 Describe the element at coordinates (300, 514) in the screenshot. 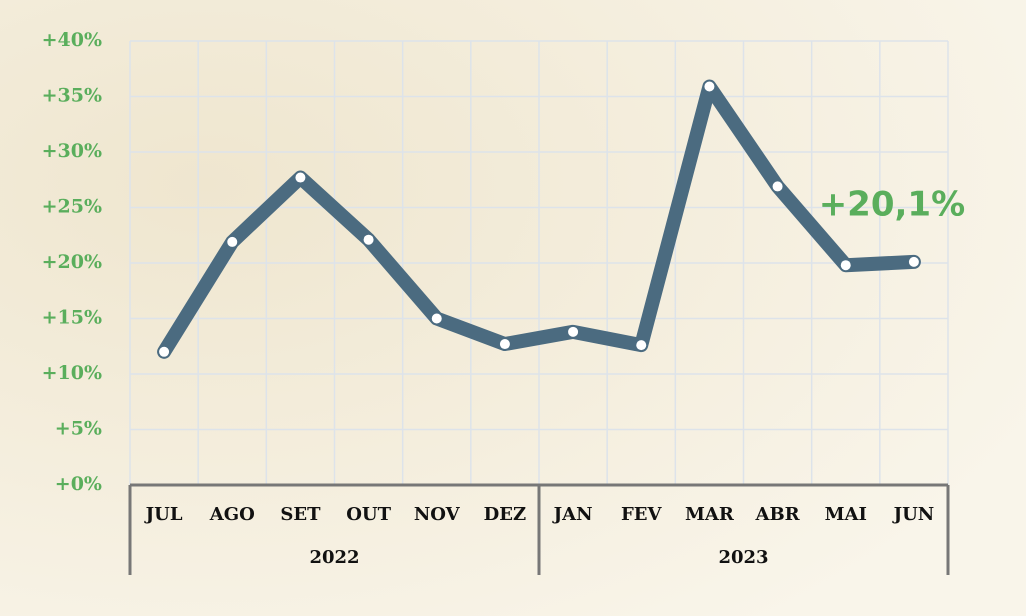

I see `x-tick-label: SET` at that location.